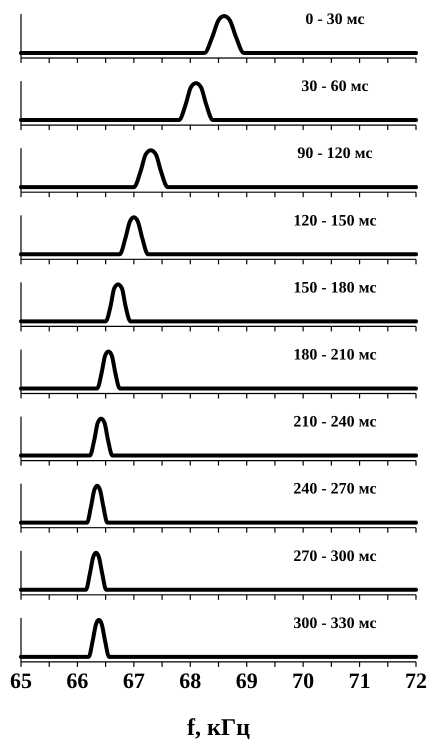  I want to click on x-tick-label: 72, so click(416, 680).